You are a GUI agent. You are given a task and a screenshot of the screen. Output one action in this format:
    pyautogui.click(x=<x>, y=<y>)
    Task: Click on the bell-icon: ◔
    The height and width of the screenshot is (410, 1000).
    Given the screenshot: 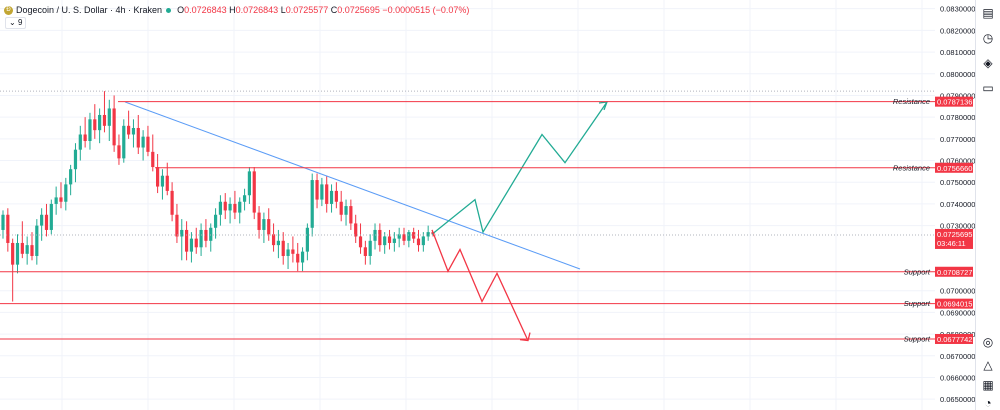 What is the action you would take?
    pyautogui.click(x=988, y=403)
    